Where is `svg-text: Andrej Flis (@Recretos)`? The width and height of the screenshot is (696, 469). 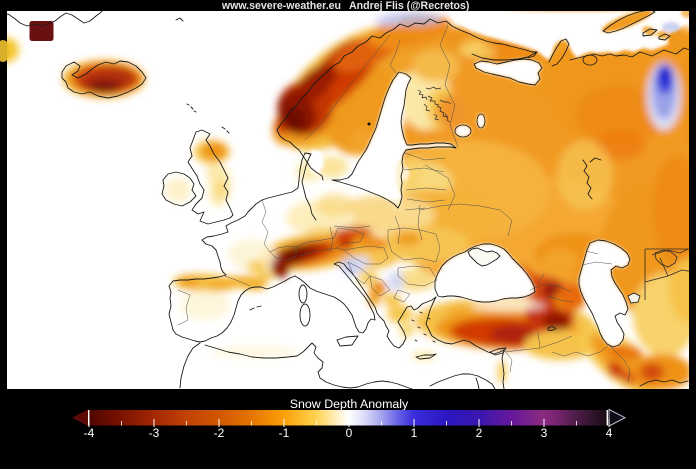
svg-text: Andrej Flis (@Recretos) is located at coordinates (409, 6).